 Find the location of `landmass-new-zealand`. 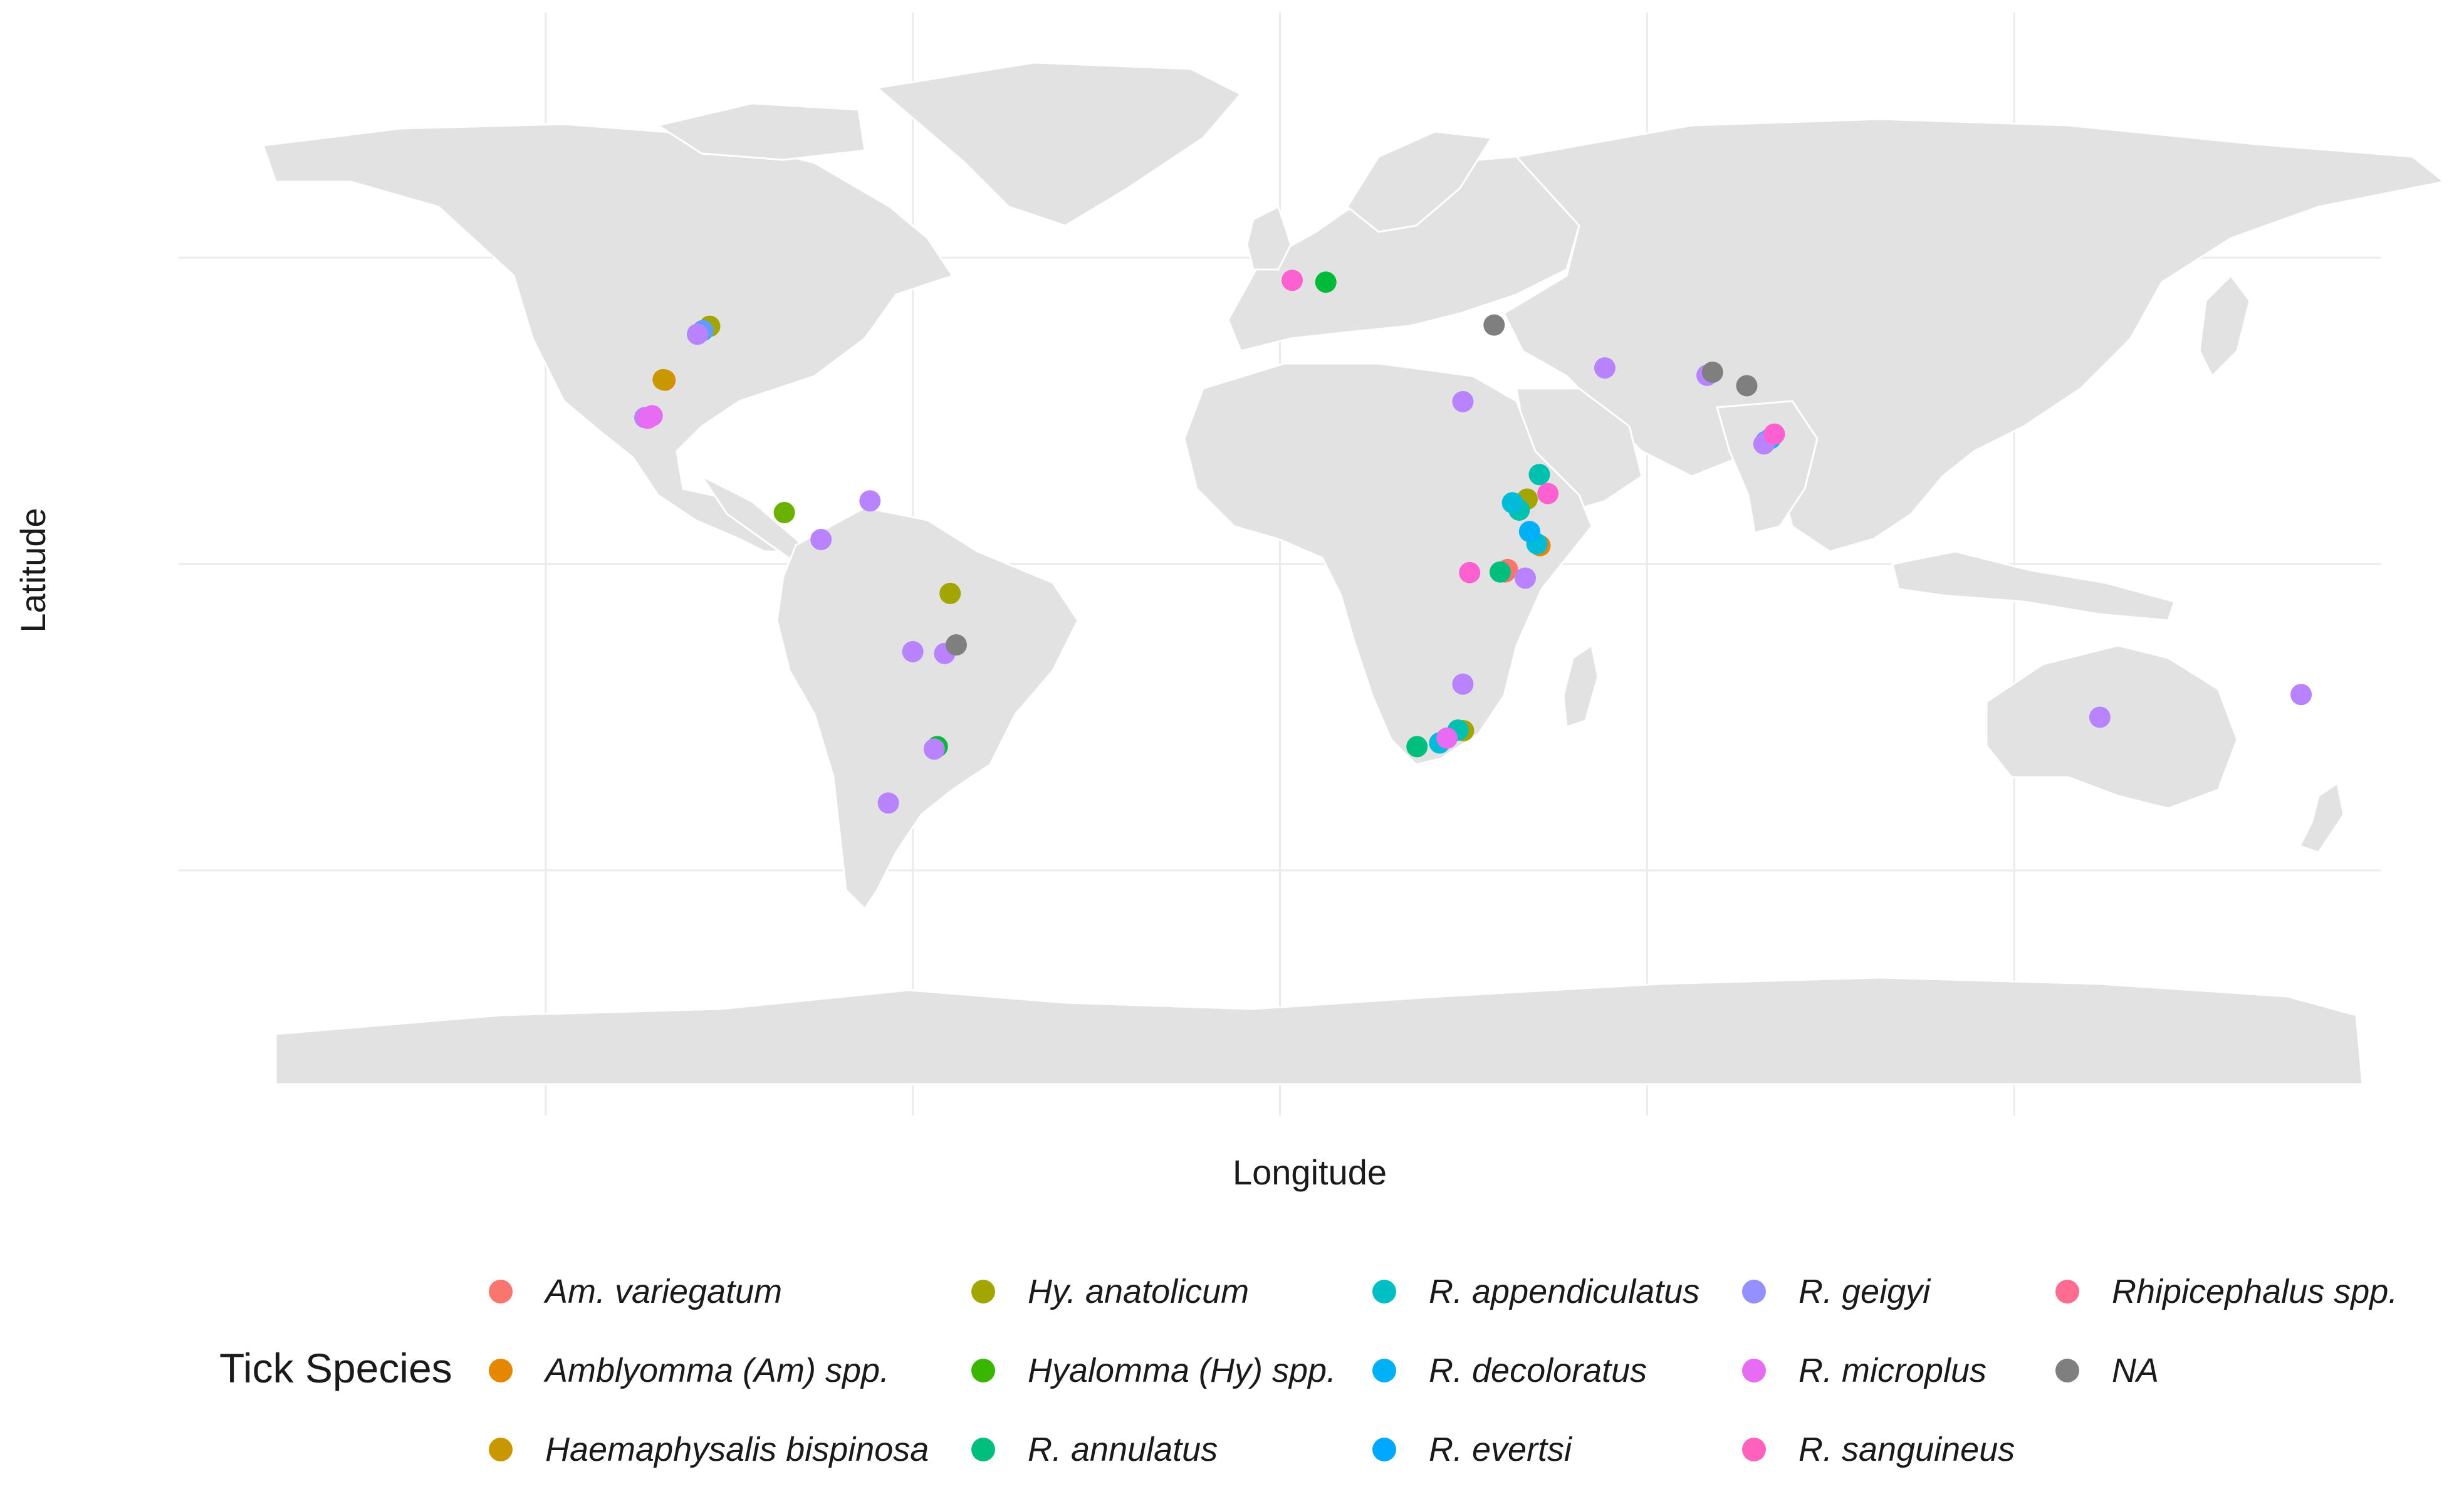

landmass-new-zealand is located at coordinates (2321, 818).